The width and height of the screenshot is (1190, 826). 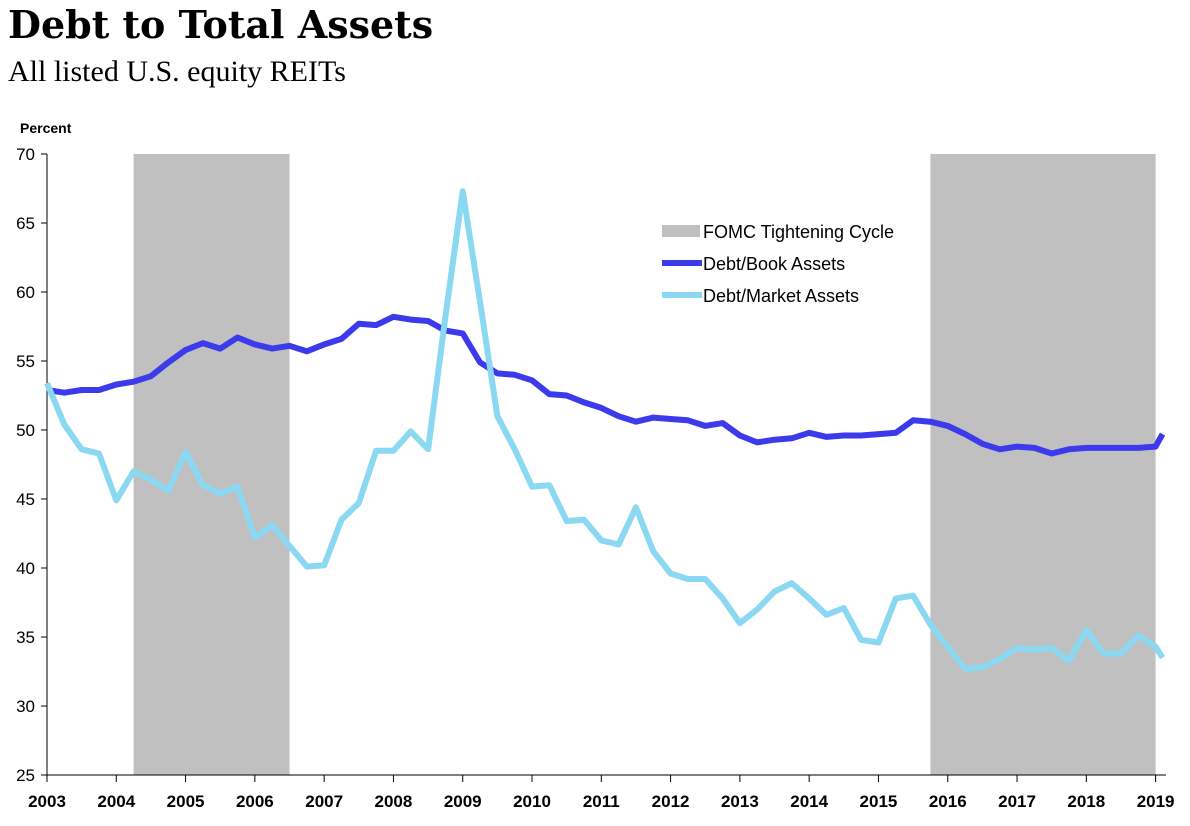 What do you see at coordinates (116, 801) in the screenshot?
I see `x-tick-label: 2004` at bounding box center [116, 801].